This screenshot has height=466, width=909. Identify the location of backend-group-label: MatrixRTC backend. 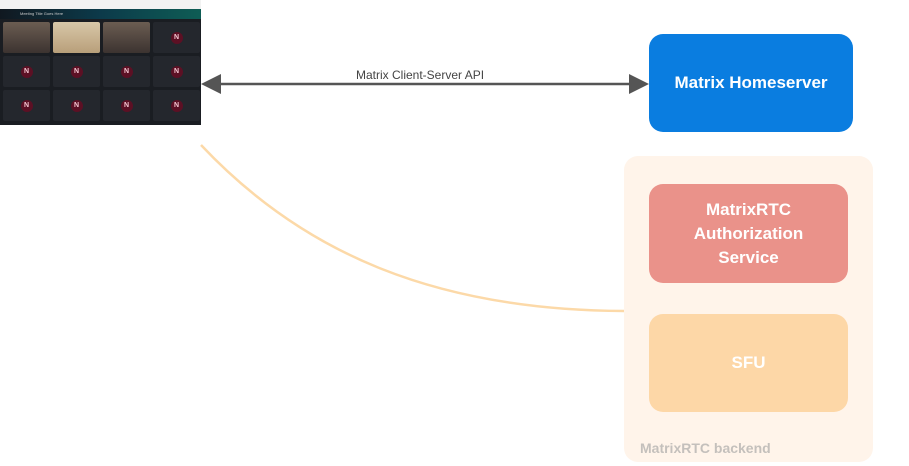
(705, 448).